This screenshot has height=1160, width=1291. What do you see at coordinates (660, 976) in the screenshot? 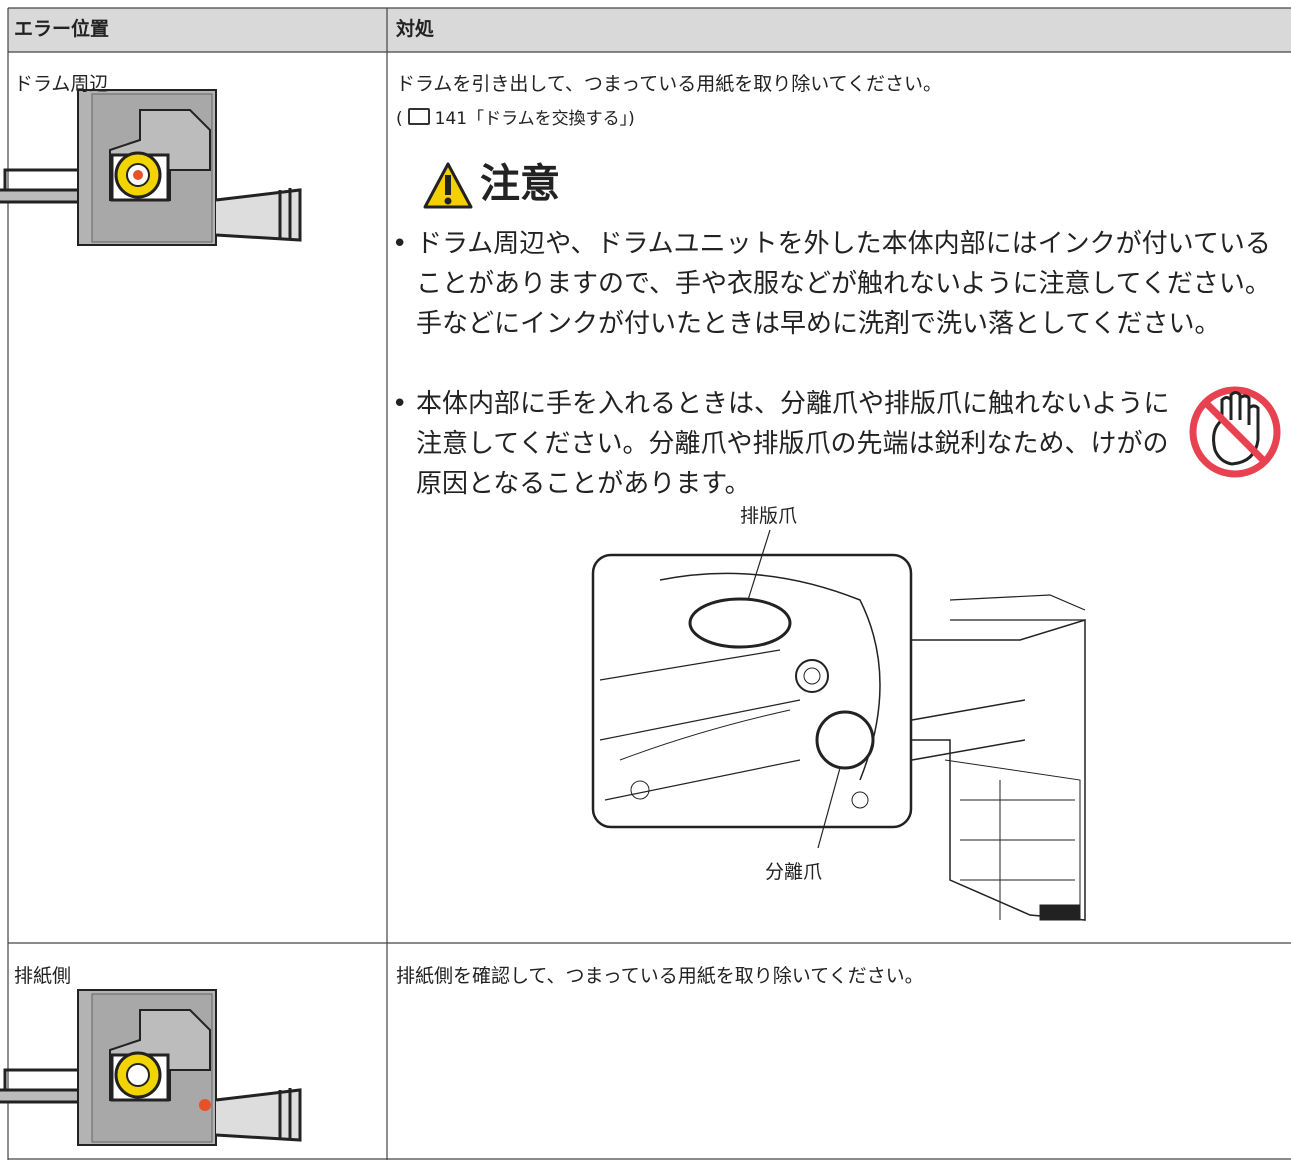
I see `action: 排紙側を確認して、つまっている用紙を取り除いてください。` at bounding box center [660, 976].